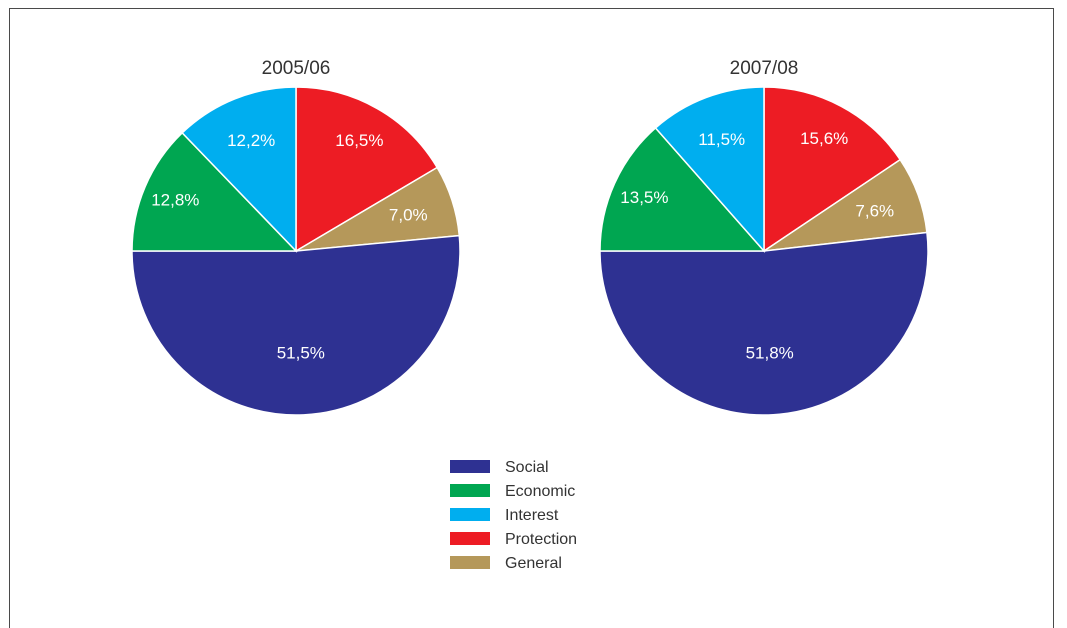 This screenshot has width=1067, height=628. Describe the element at coordinates (721, 139) in the screenshot. I see `slice-label-interest: 11,5%` at that location.